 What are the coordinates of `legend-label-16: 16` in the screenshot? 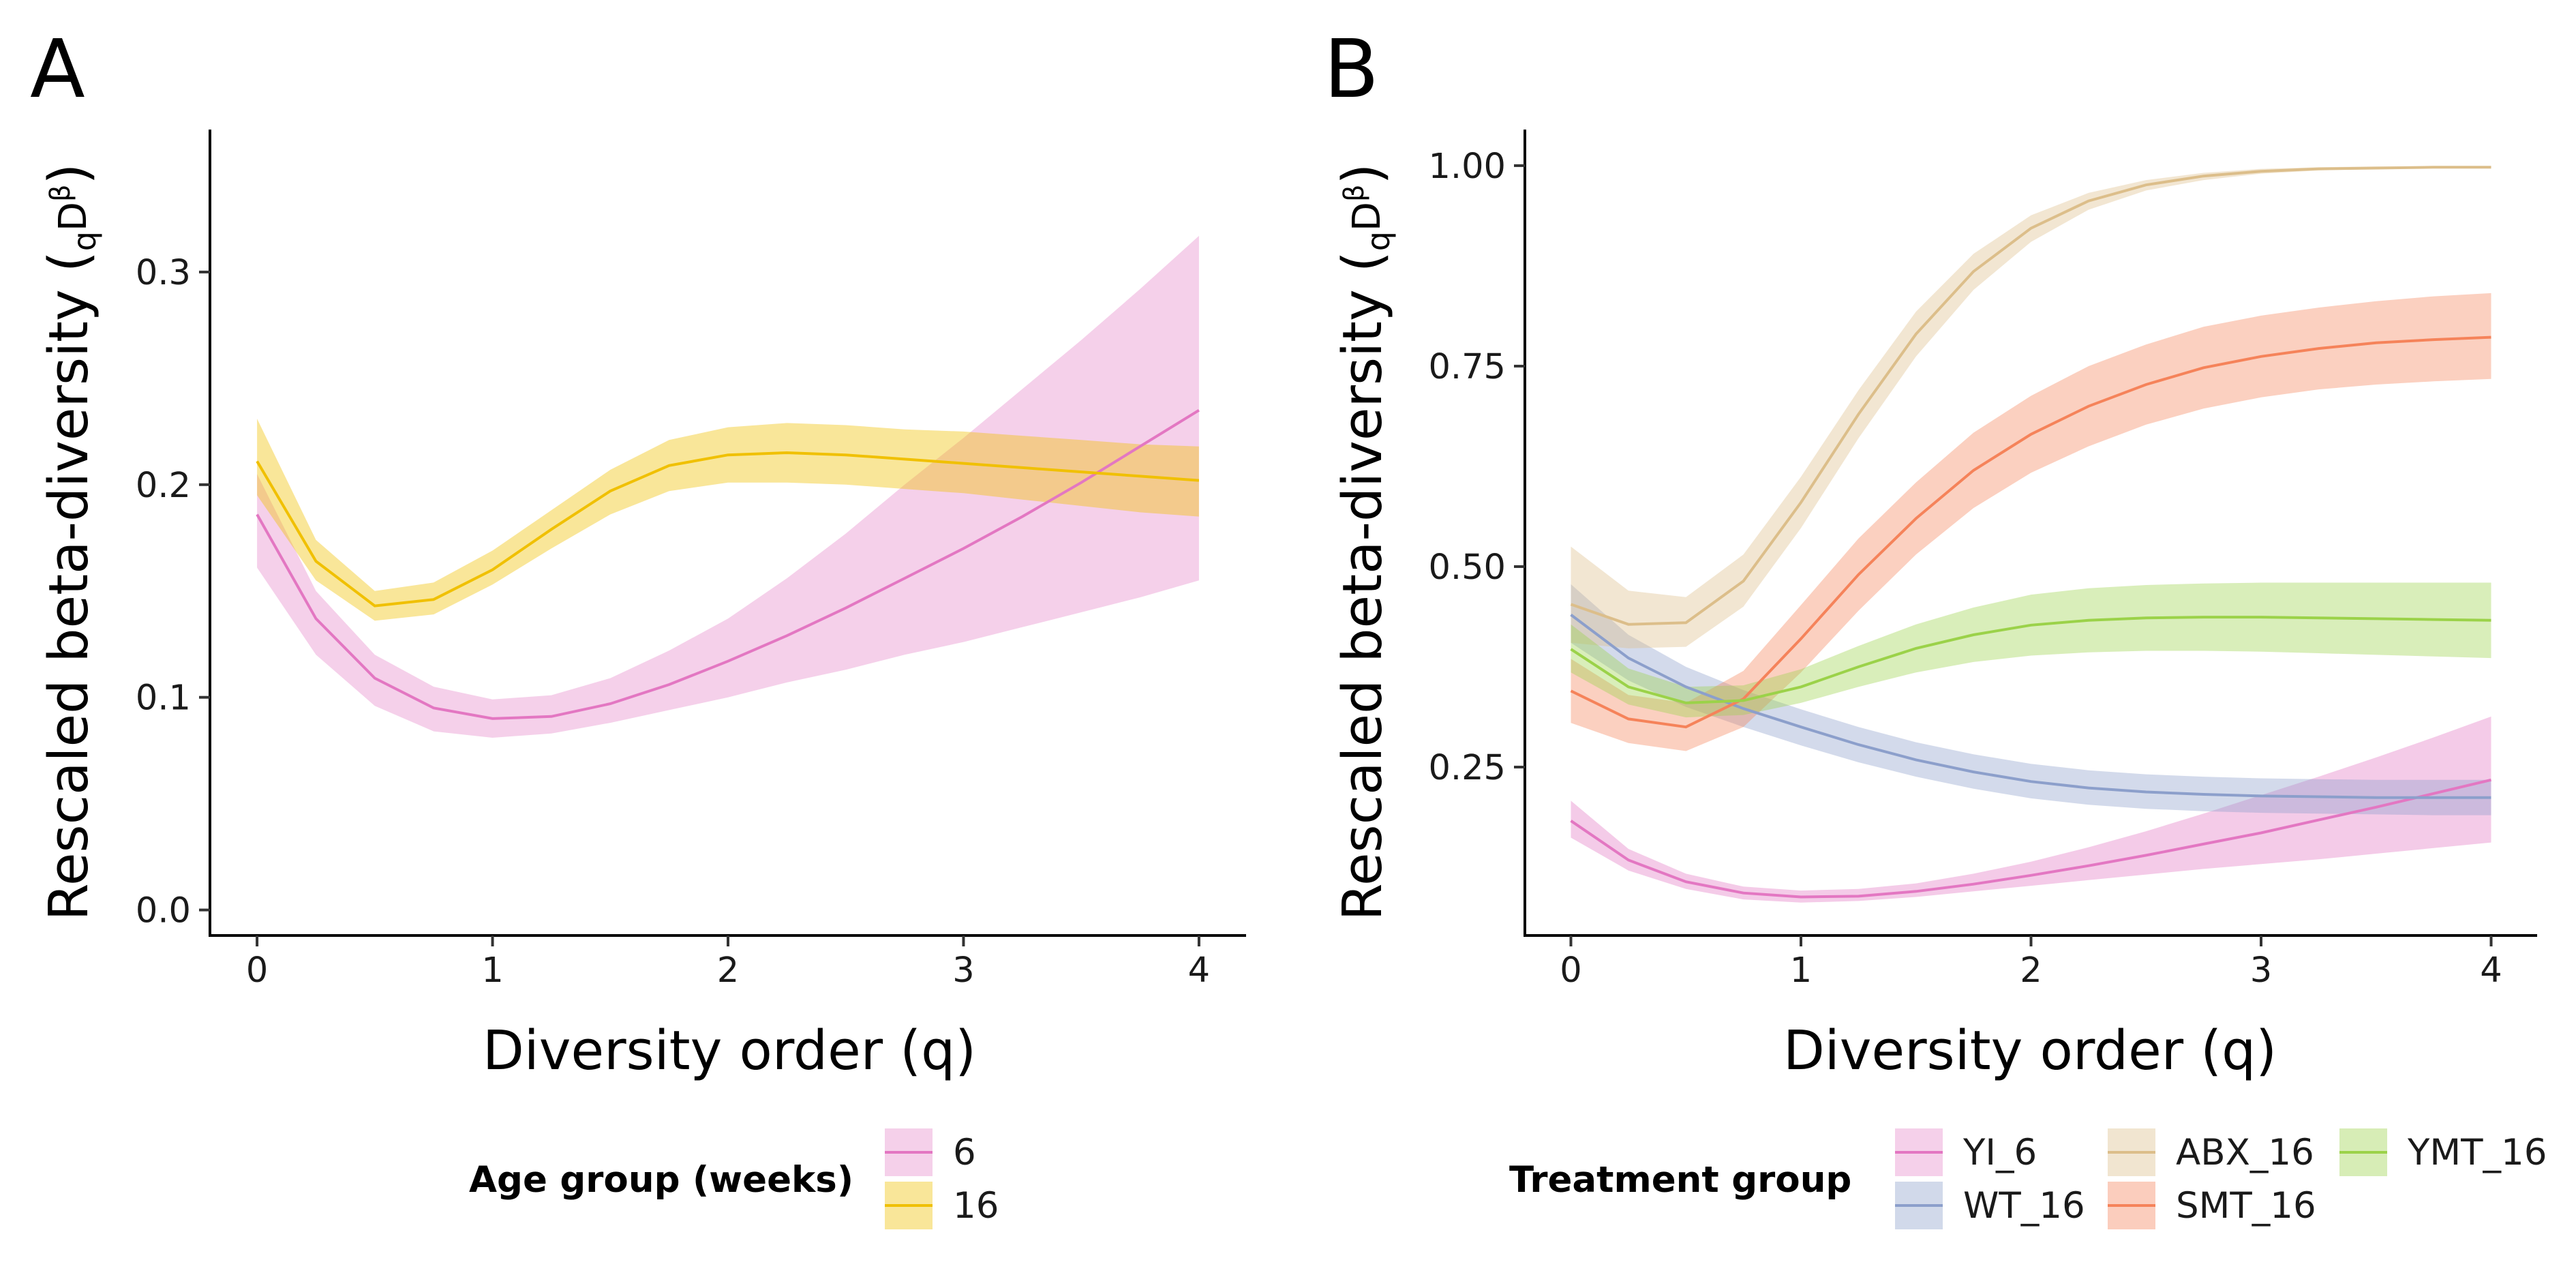 It's located at (976, 1206).